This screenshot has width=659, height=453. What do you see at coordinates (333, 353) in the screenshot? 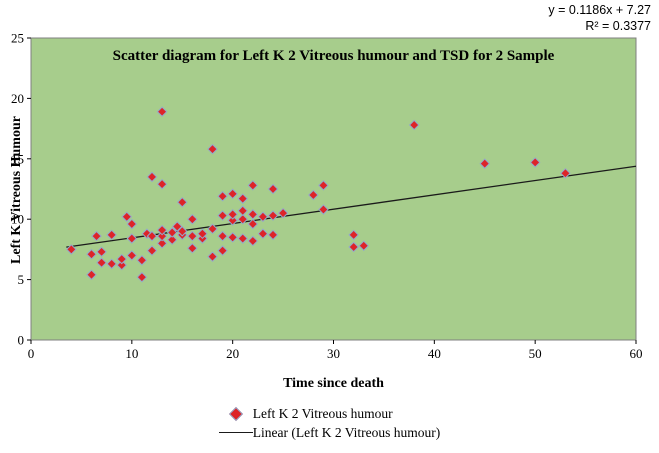
I see `svg-text: 30` at bounding box center [333, 353].